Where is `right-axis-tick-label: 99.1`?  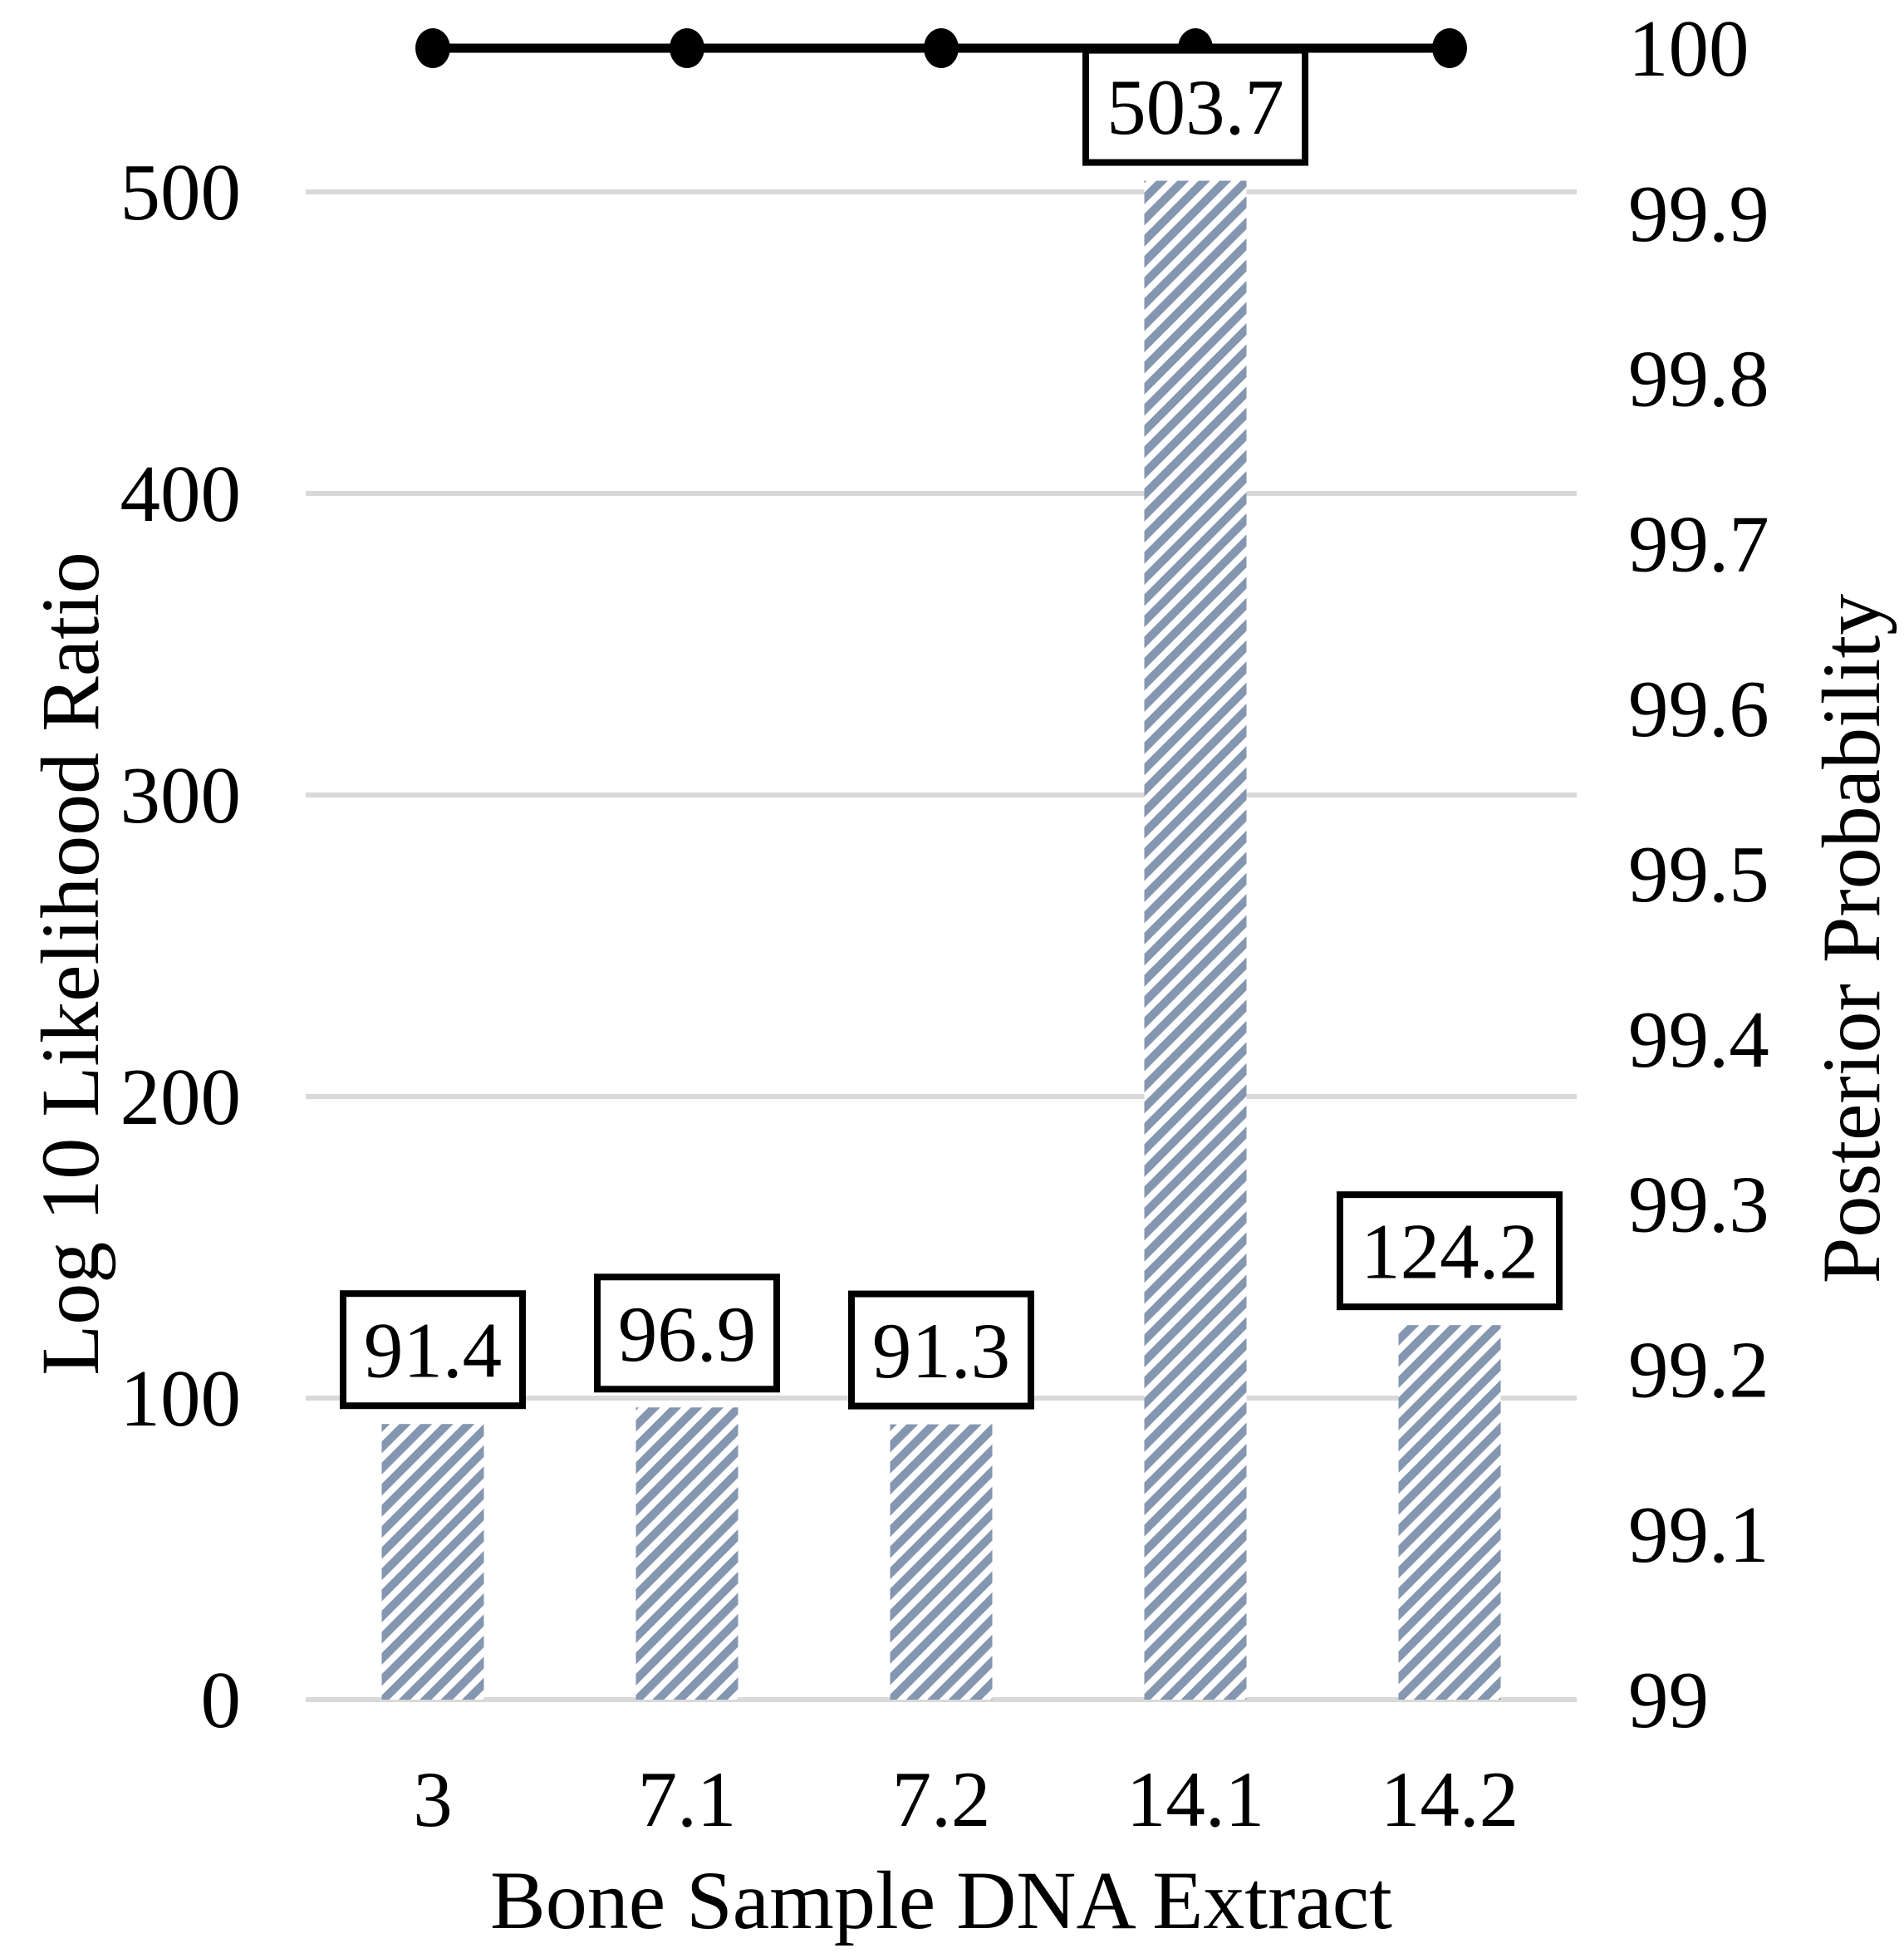
right-axis-tick-label: 99.1 is located at coordinates (1698, 1534).